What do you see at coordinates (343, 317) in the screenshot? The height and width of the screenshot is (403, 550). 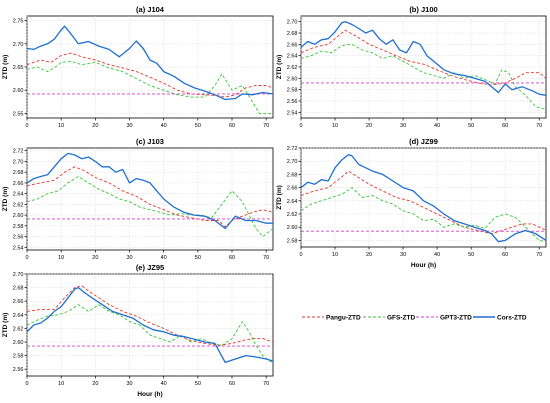 I see `legend-label: Pangu-ZTD` at bounding box center [343, 317].